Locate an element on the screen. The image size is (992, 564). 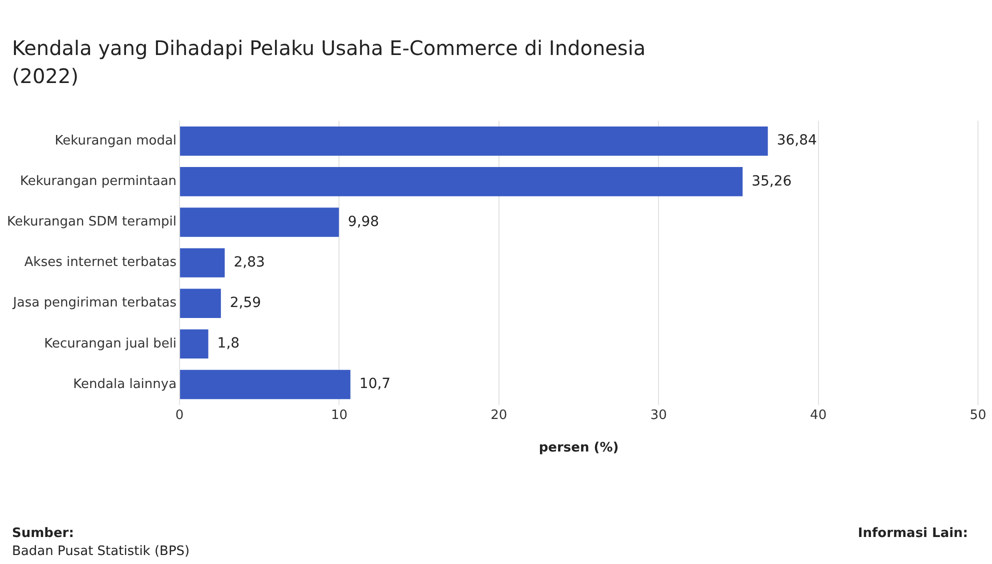
text: Informasi Lain: is located at coordinates (913, 533).